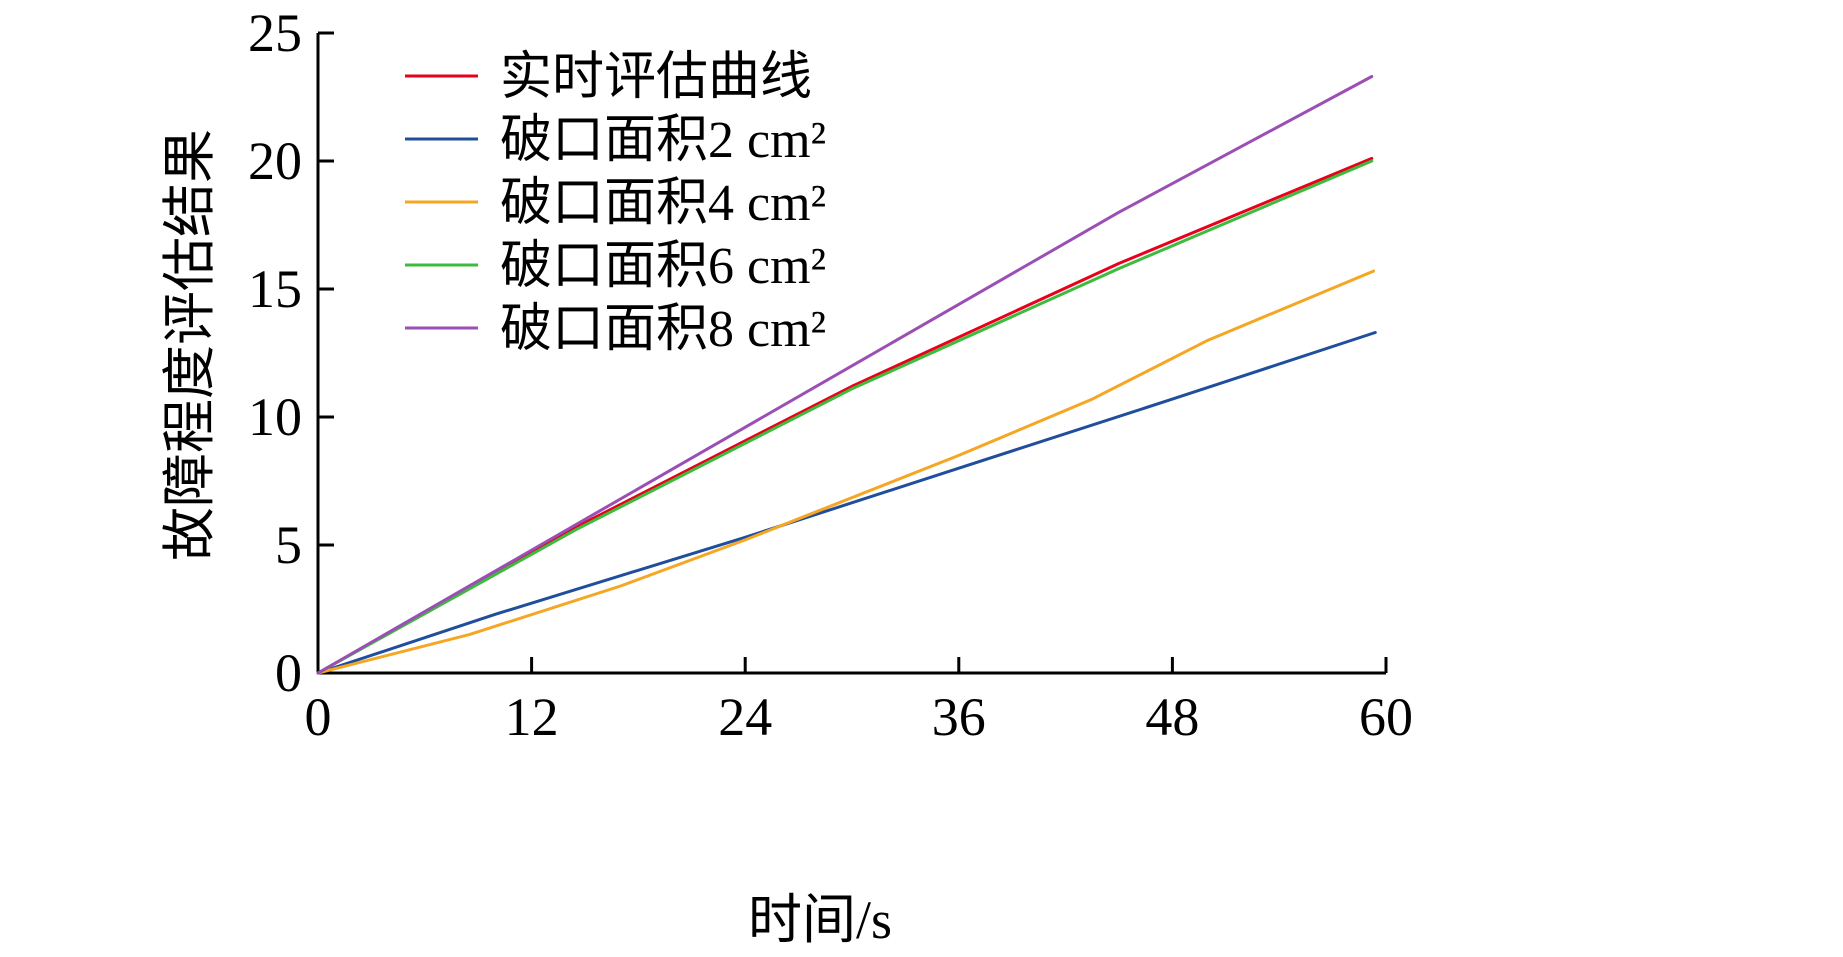  I want to click on y-tick-label: 15, so click(275, 289).